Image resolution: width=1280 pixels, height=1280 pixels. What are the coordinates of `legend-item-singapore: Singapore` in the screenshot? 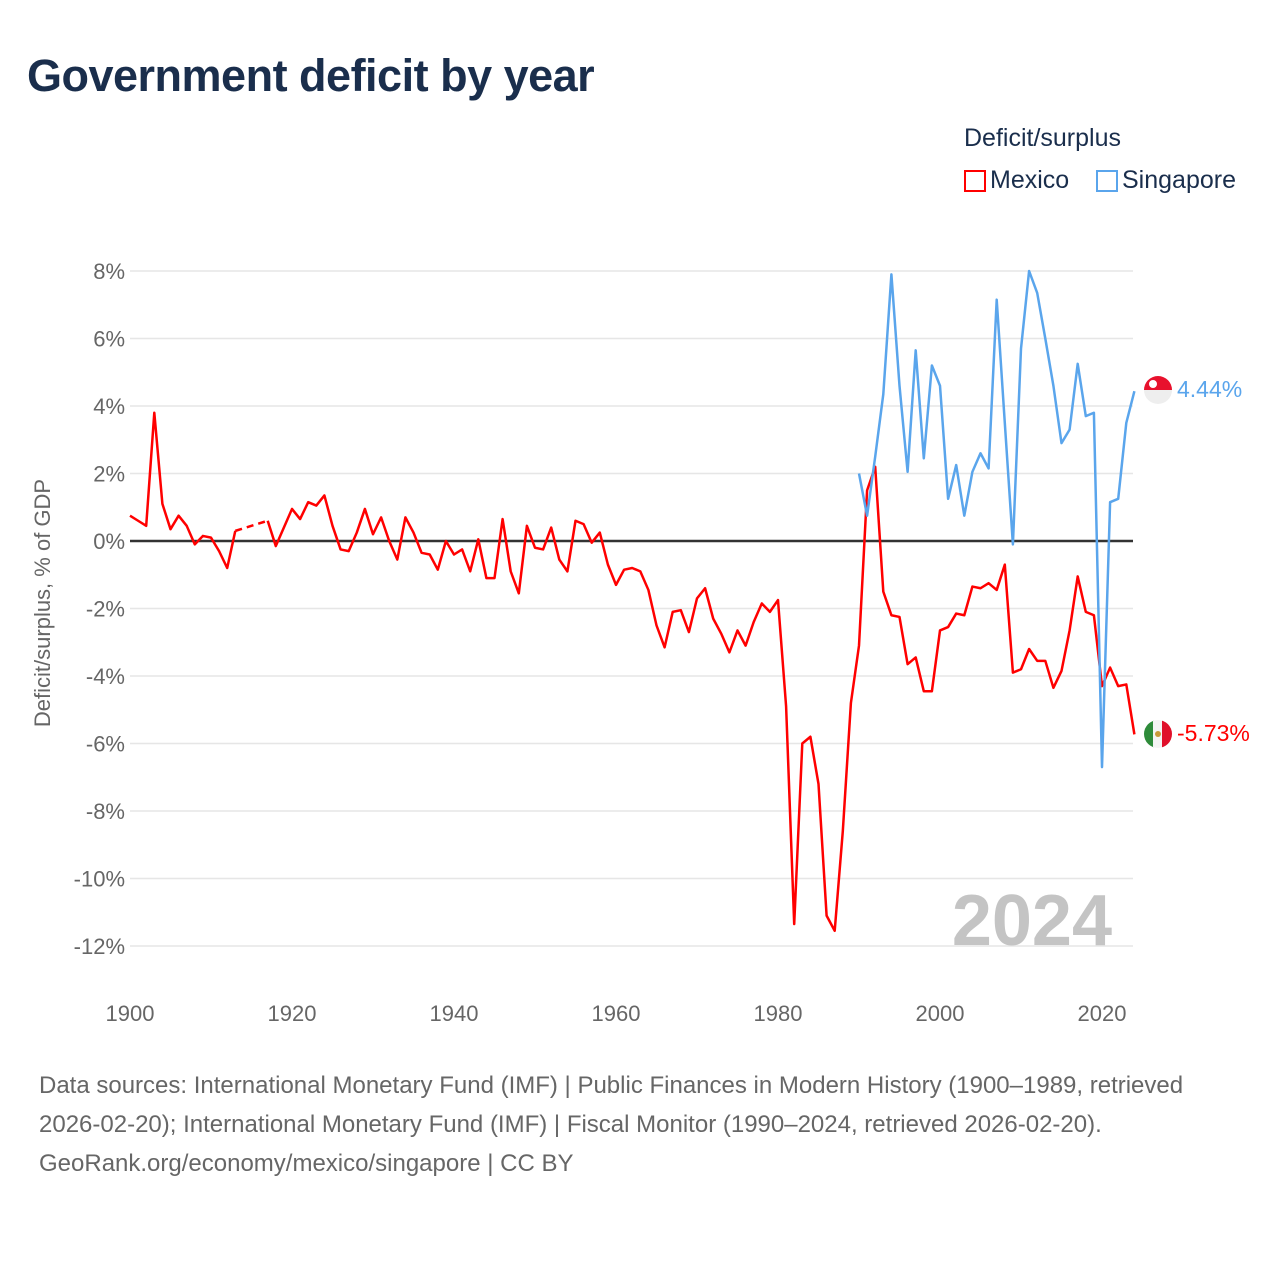 It's located at (1166, 180).